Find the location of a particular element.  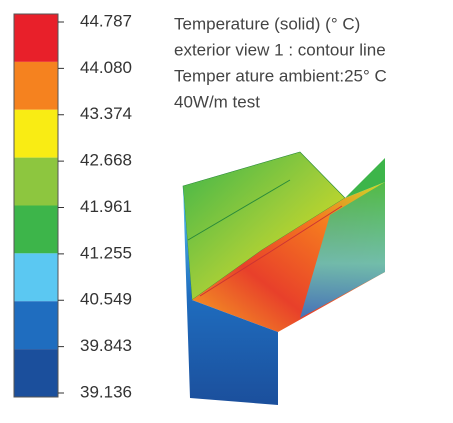

right-wall-top is located at coordinates (365, 178).